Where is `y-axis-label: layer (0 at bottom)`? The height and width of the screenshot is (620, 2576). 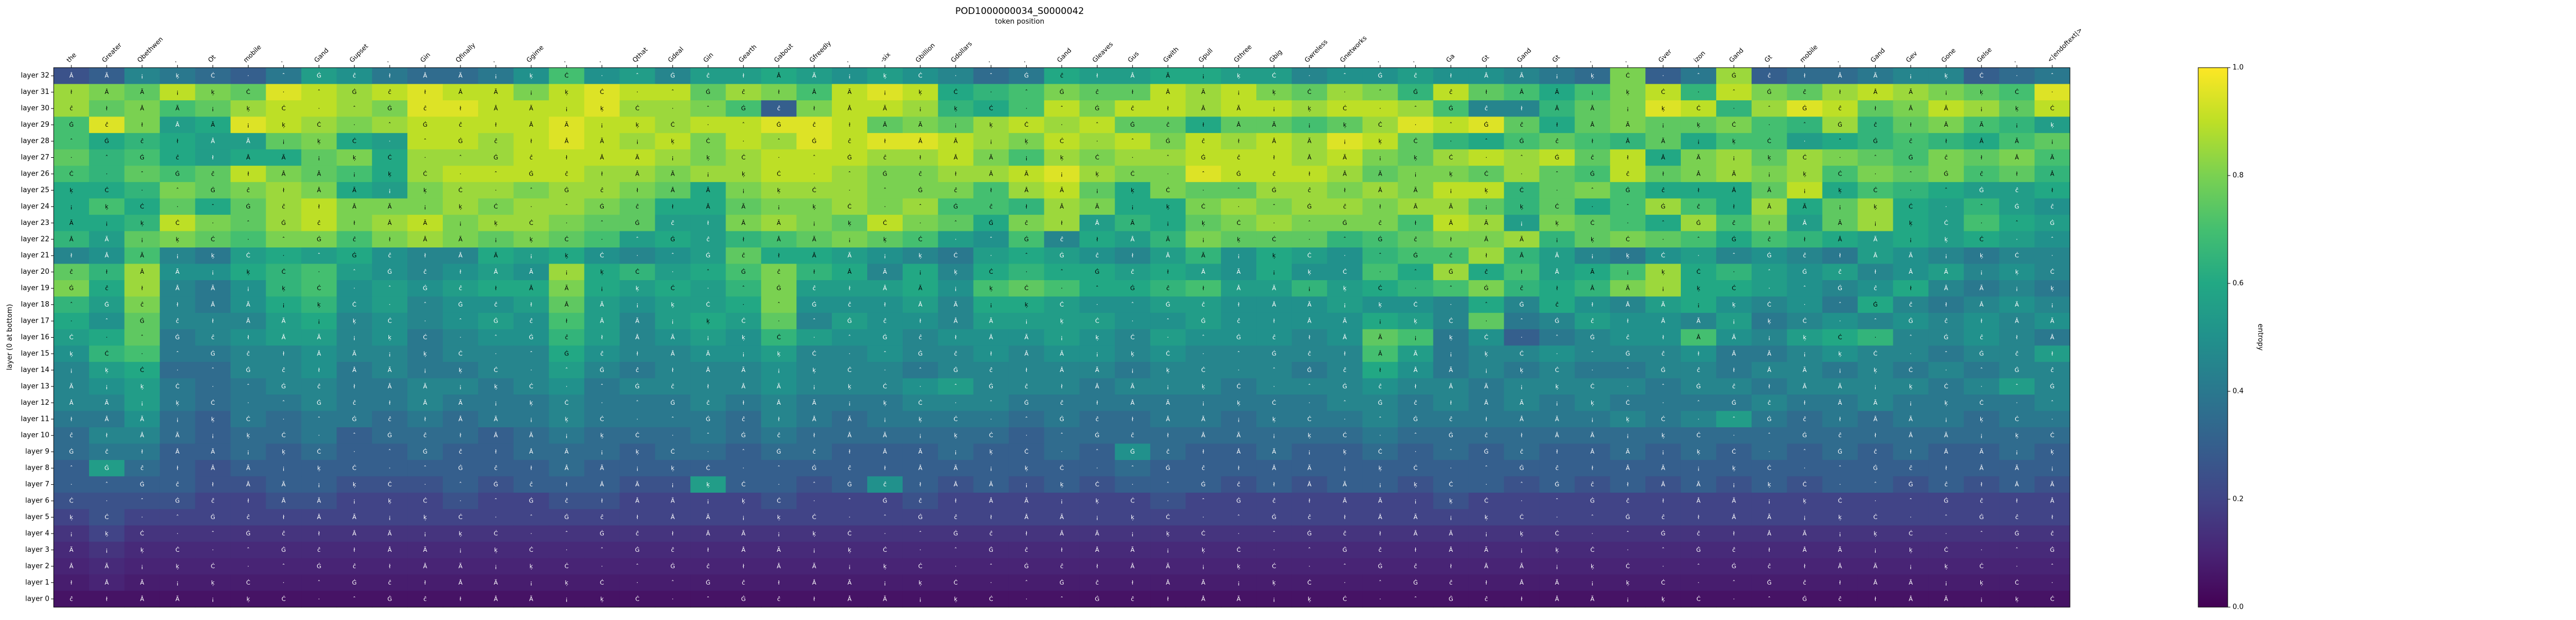 y-axis-label: layer (0 at bottom) is located at coordinates (10, 337).